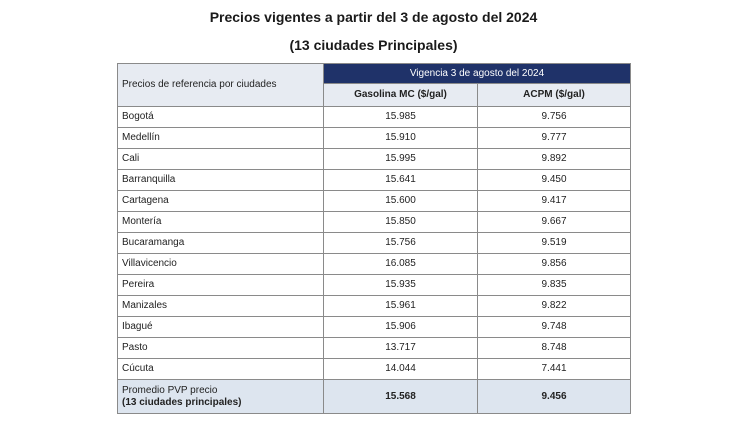 The height and width of the screenshot is (427, 747). I want to click on gasolina-cell: 15.600, so click(400, 201).